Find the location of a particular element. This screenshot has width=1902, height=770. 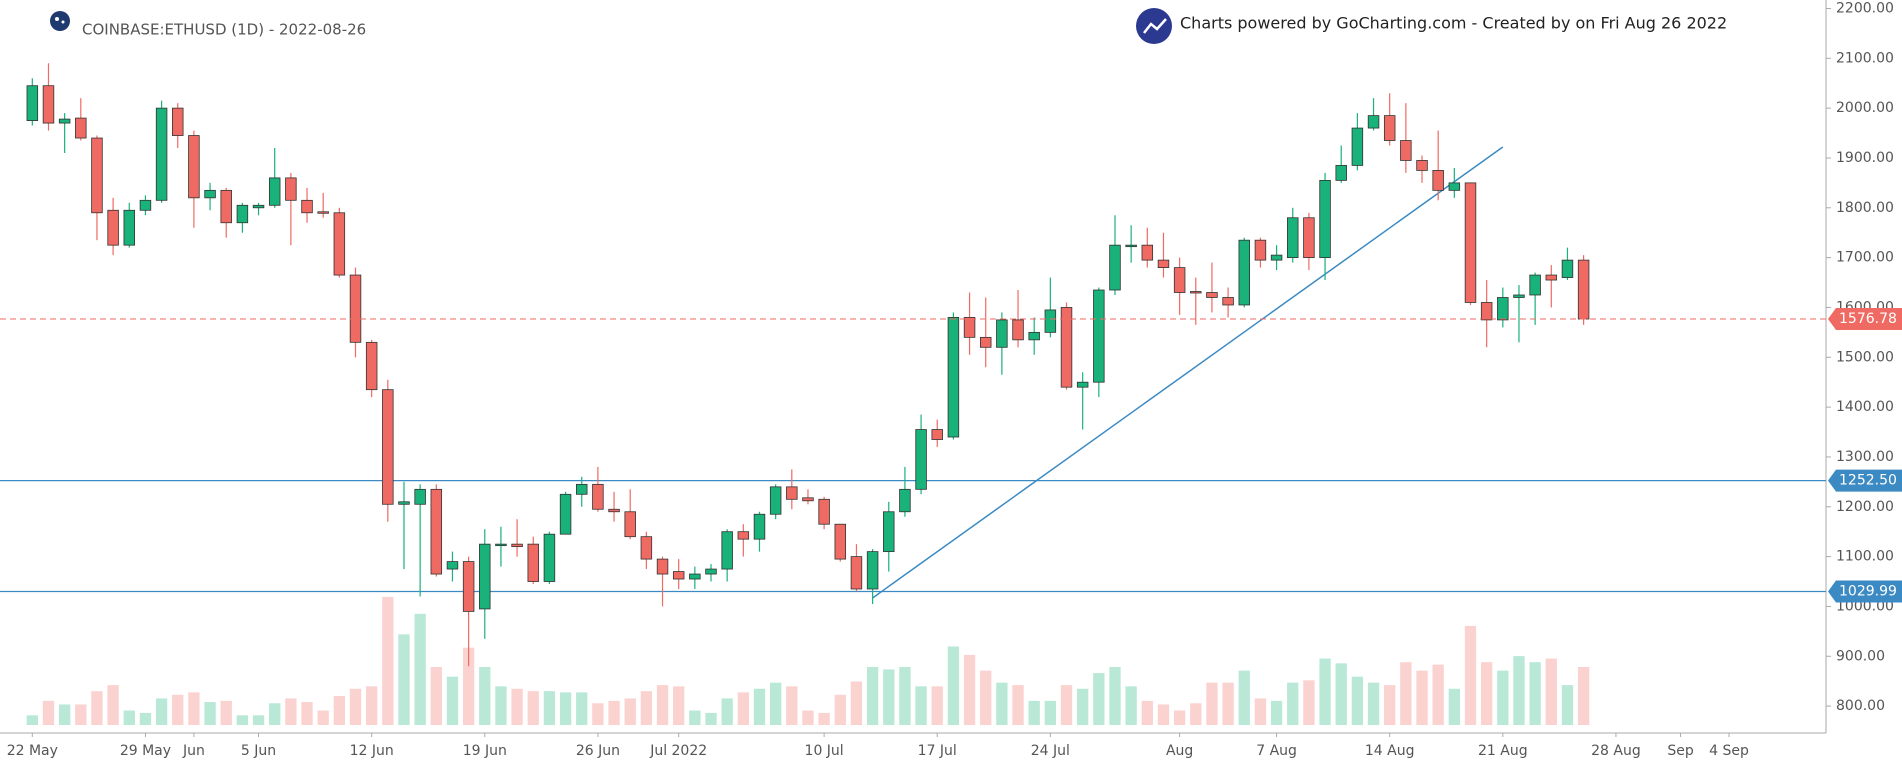

y-tick-label: 2000.00 is located at coordinates (1865, 108).